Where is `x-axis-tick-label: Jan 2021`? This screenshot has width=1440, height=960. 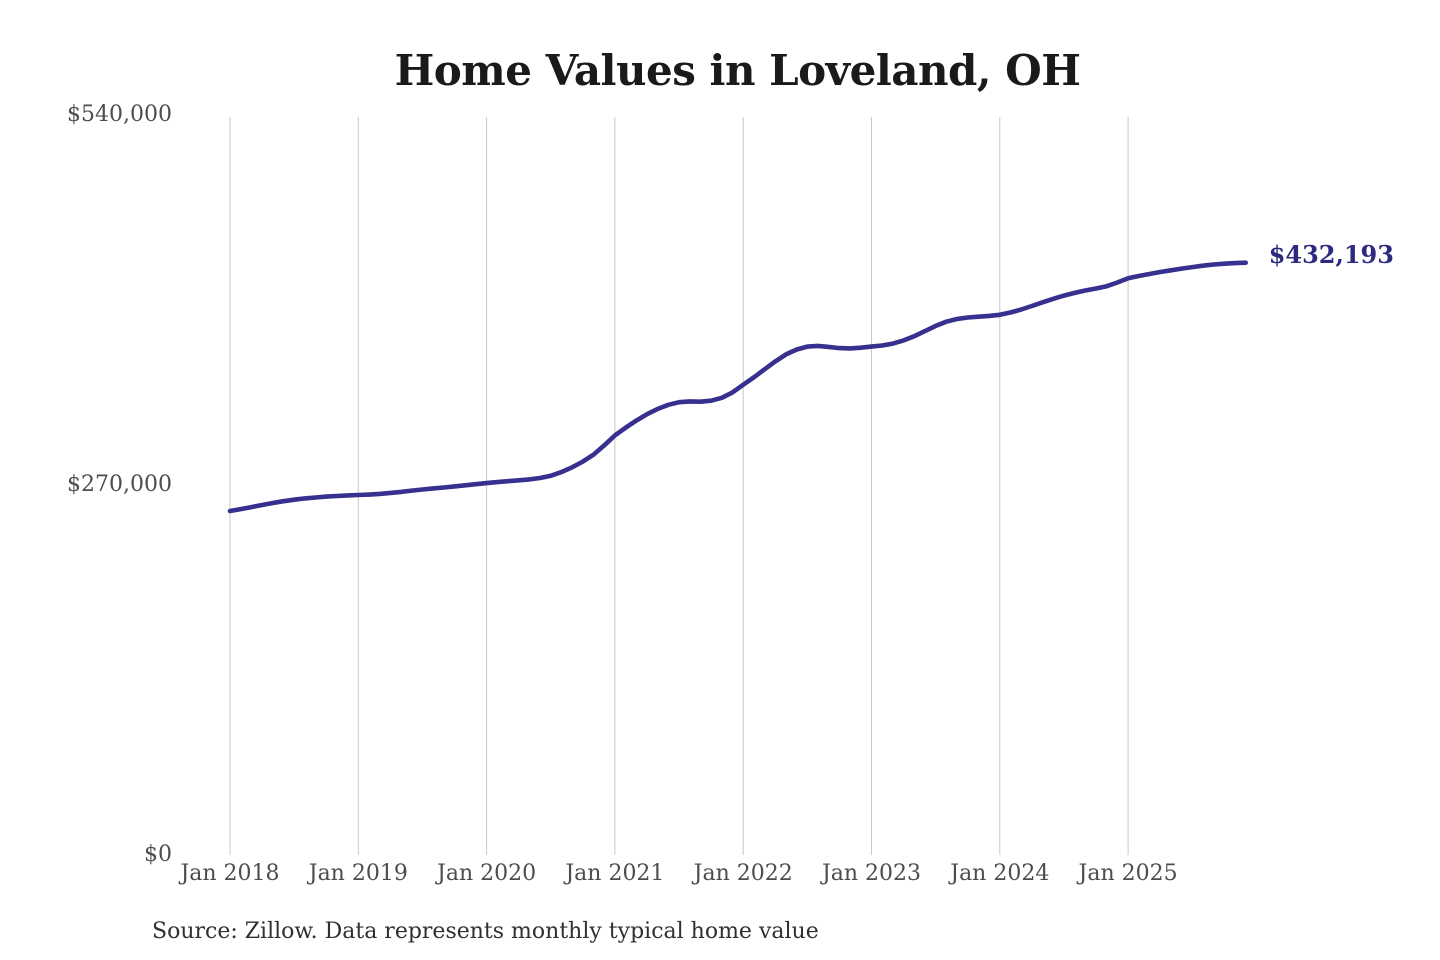
x-axis-tick-label: Jan 2021 is located at coordinates (615, 873).